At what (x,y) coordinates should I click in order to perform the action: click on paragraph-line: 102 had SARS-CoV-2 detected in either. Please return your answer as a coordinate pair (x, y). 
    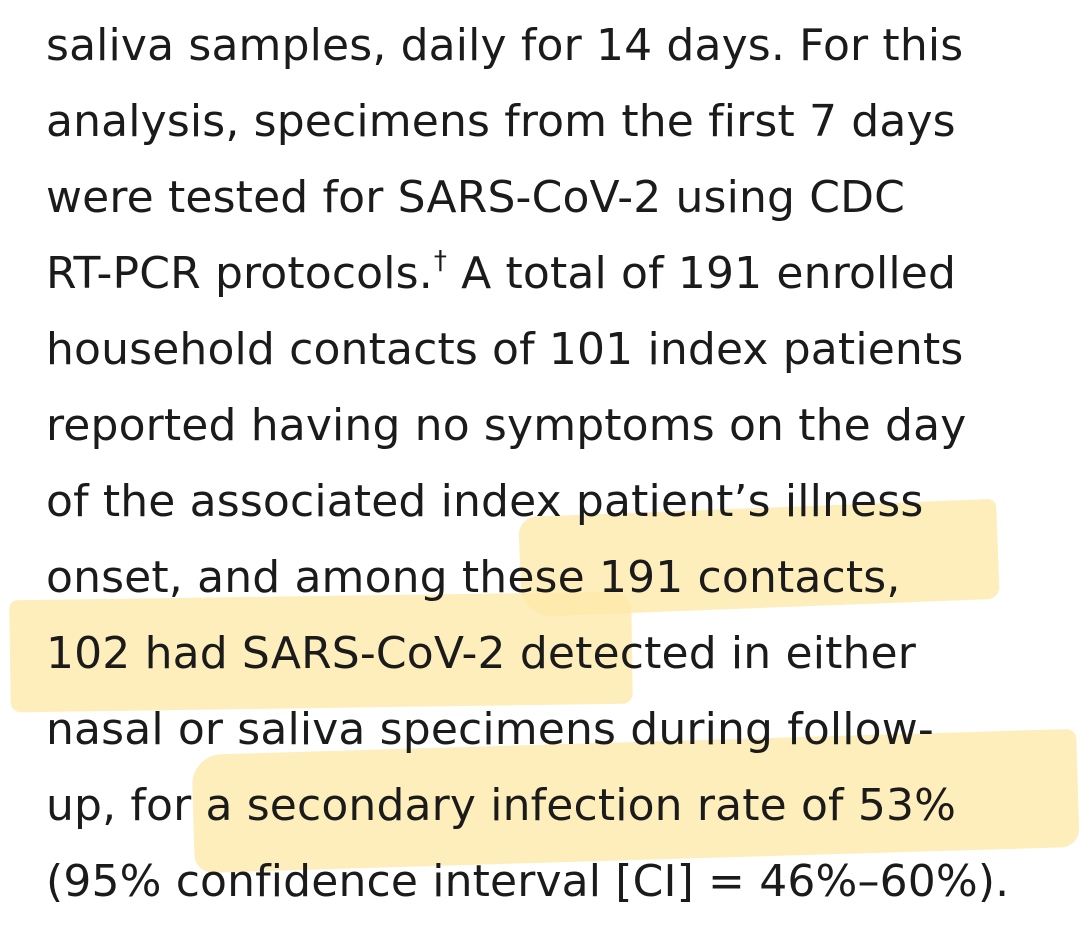
    Looking at the image, I should click on (481, 653).